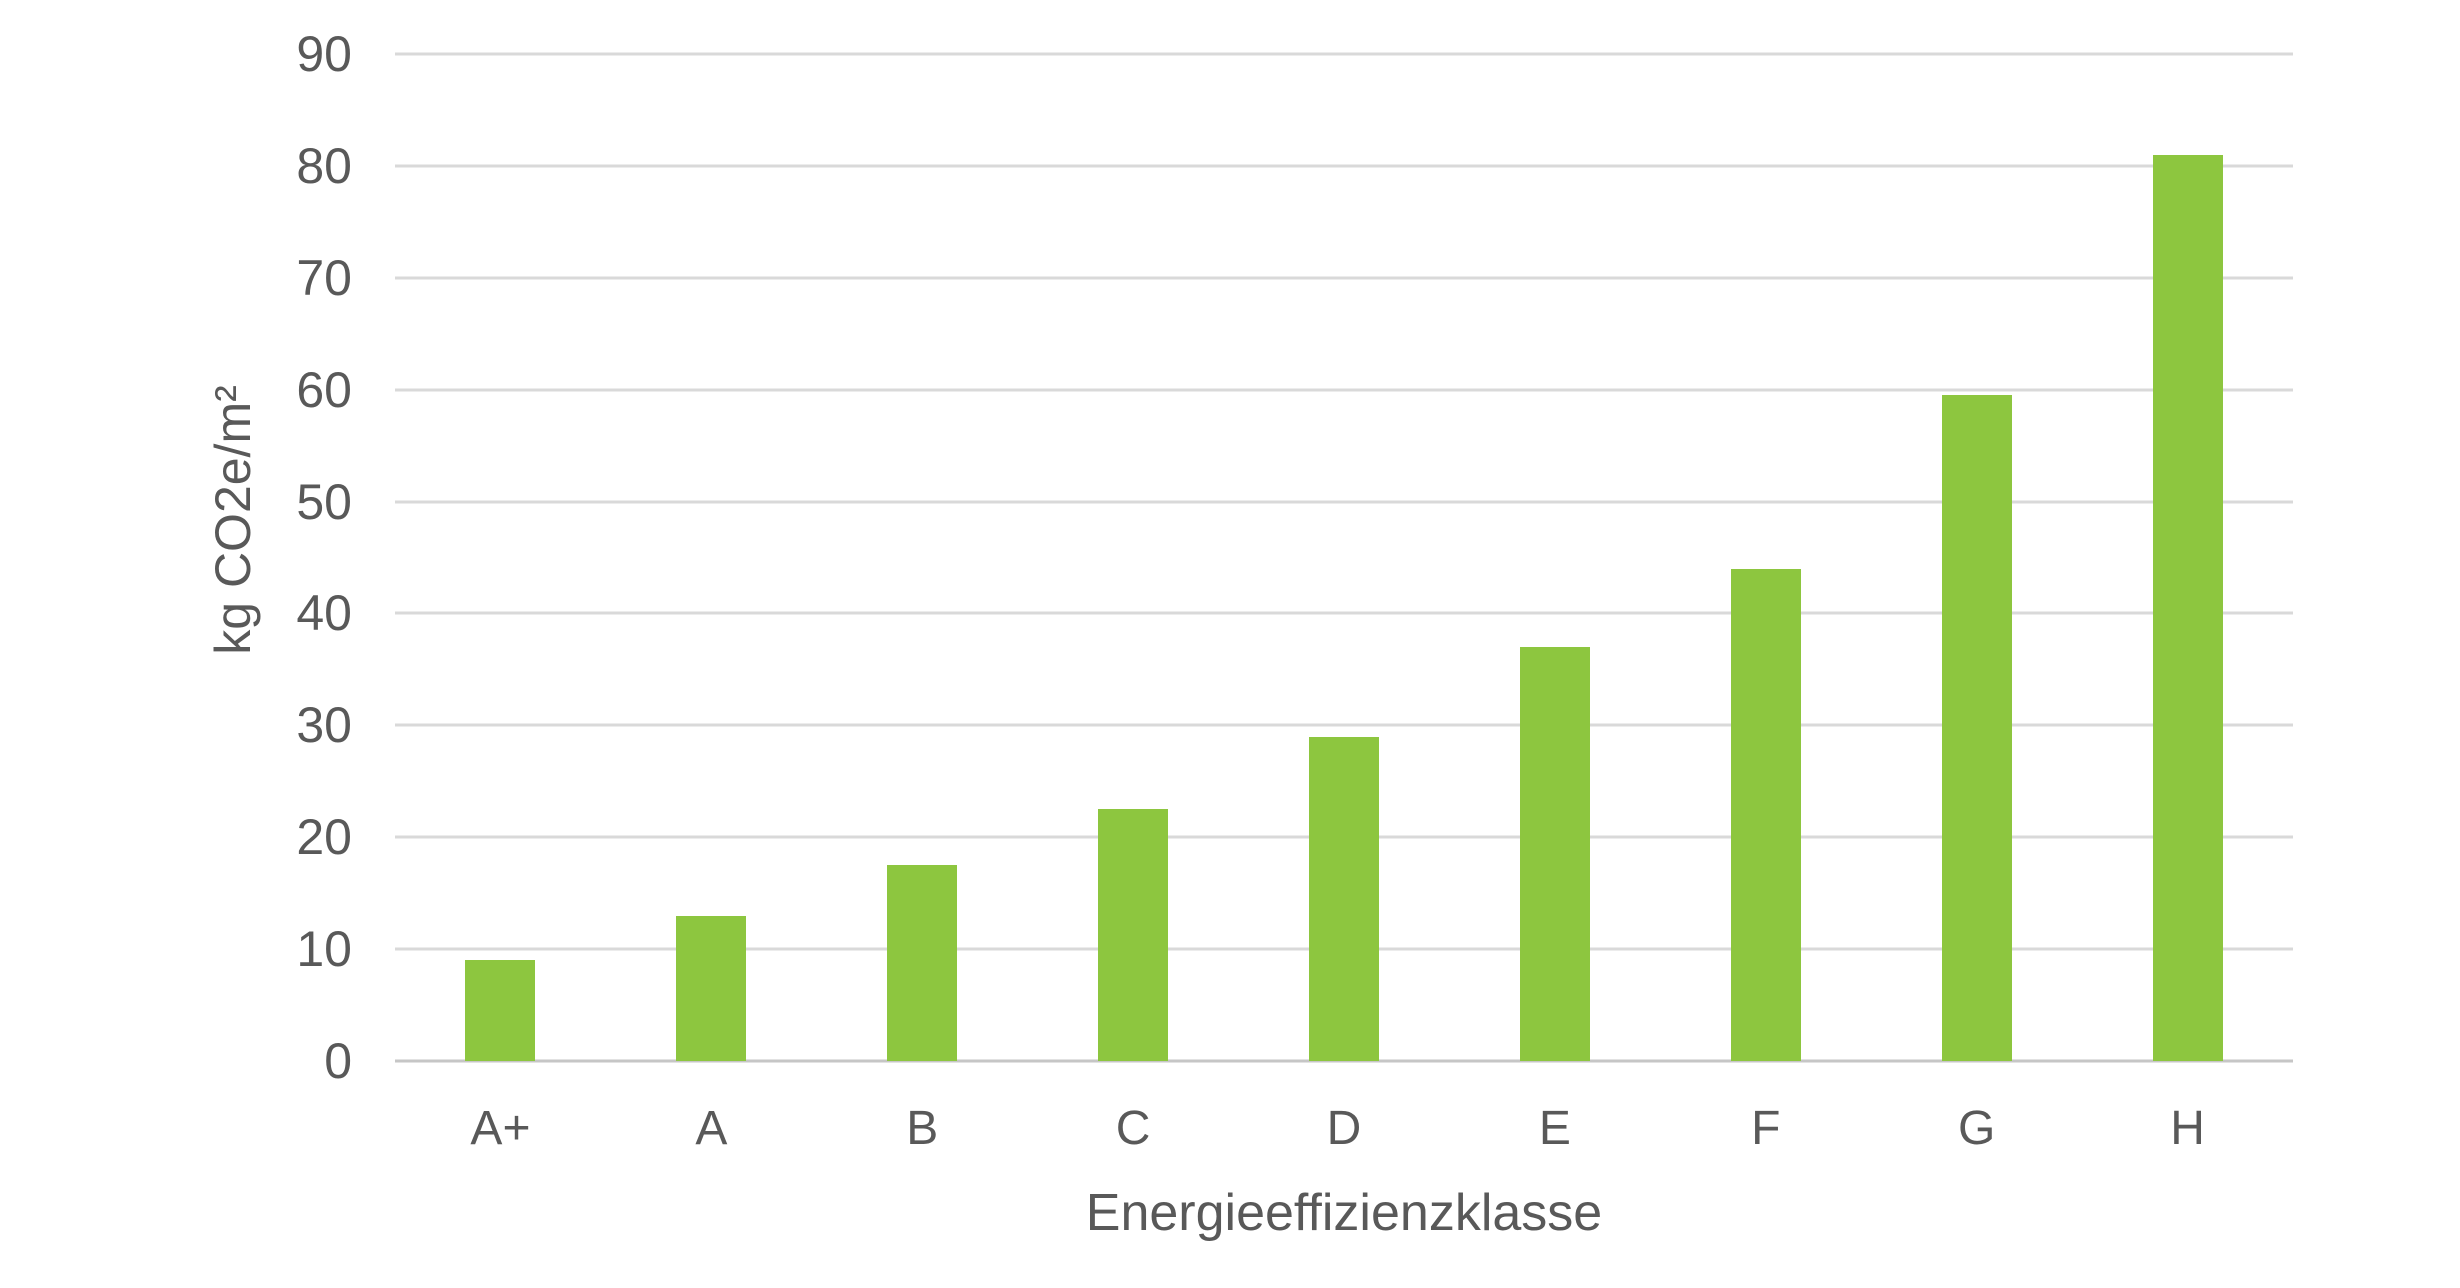 This screenshot has width=2460, height=1288. What do you see at coordinates (1133, 1128) in the screenshot?
I see `x-tick-label: C` at bounding box center [1133, 1128].